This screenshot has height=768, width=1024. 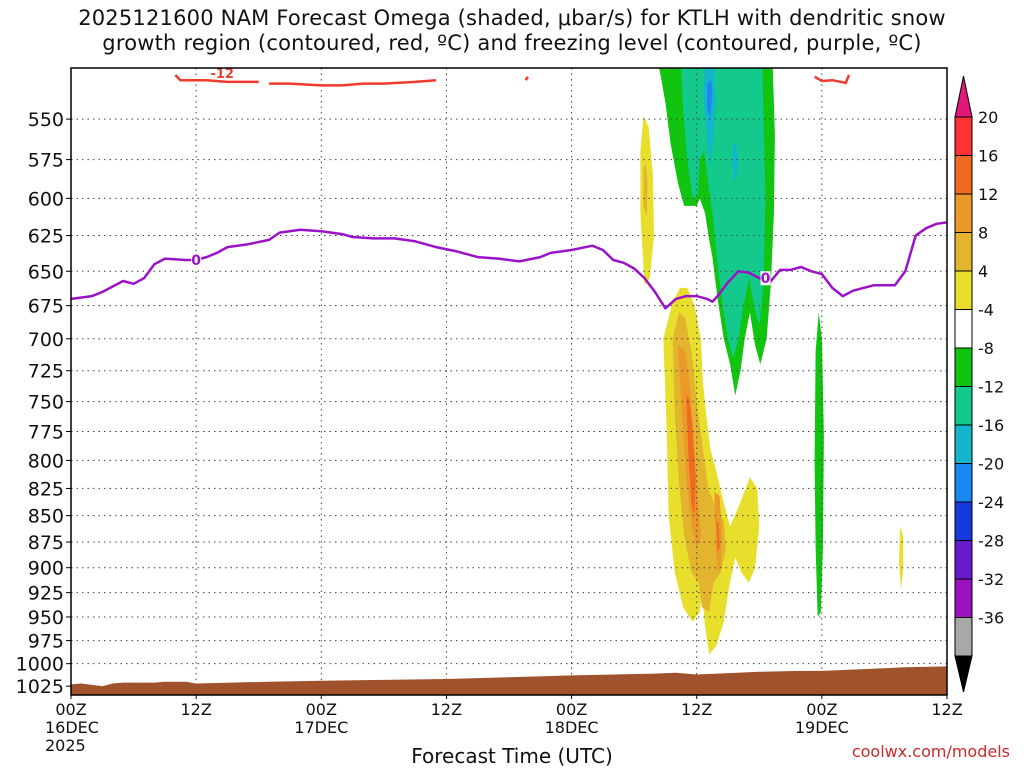 I want to click on colorbar-label-11: -28, so click(x=991, y=541).